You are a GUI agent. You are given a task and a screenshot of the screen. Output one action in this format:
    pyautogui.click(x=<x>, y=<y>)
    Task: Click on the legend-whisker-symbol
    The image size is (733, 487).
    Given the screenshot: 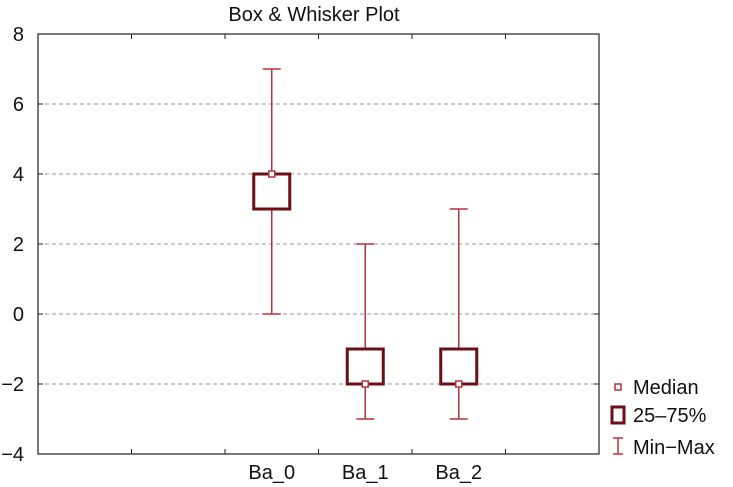 What is the action you would take?
    pyautogui.click(x=618, y=446)
    